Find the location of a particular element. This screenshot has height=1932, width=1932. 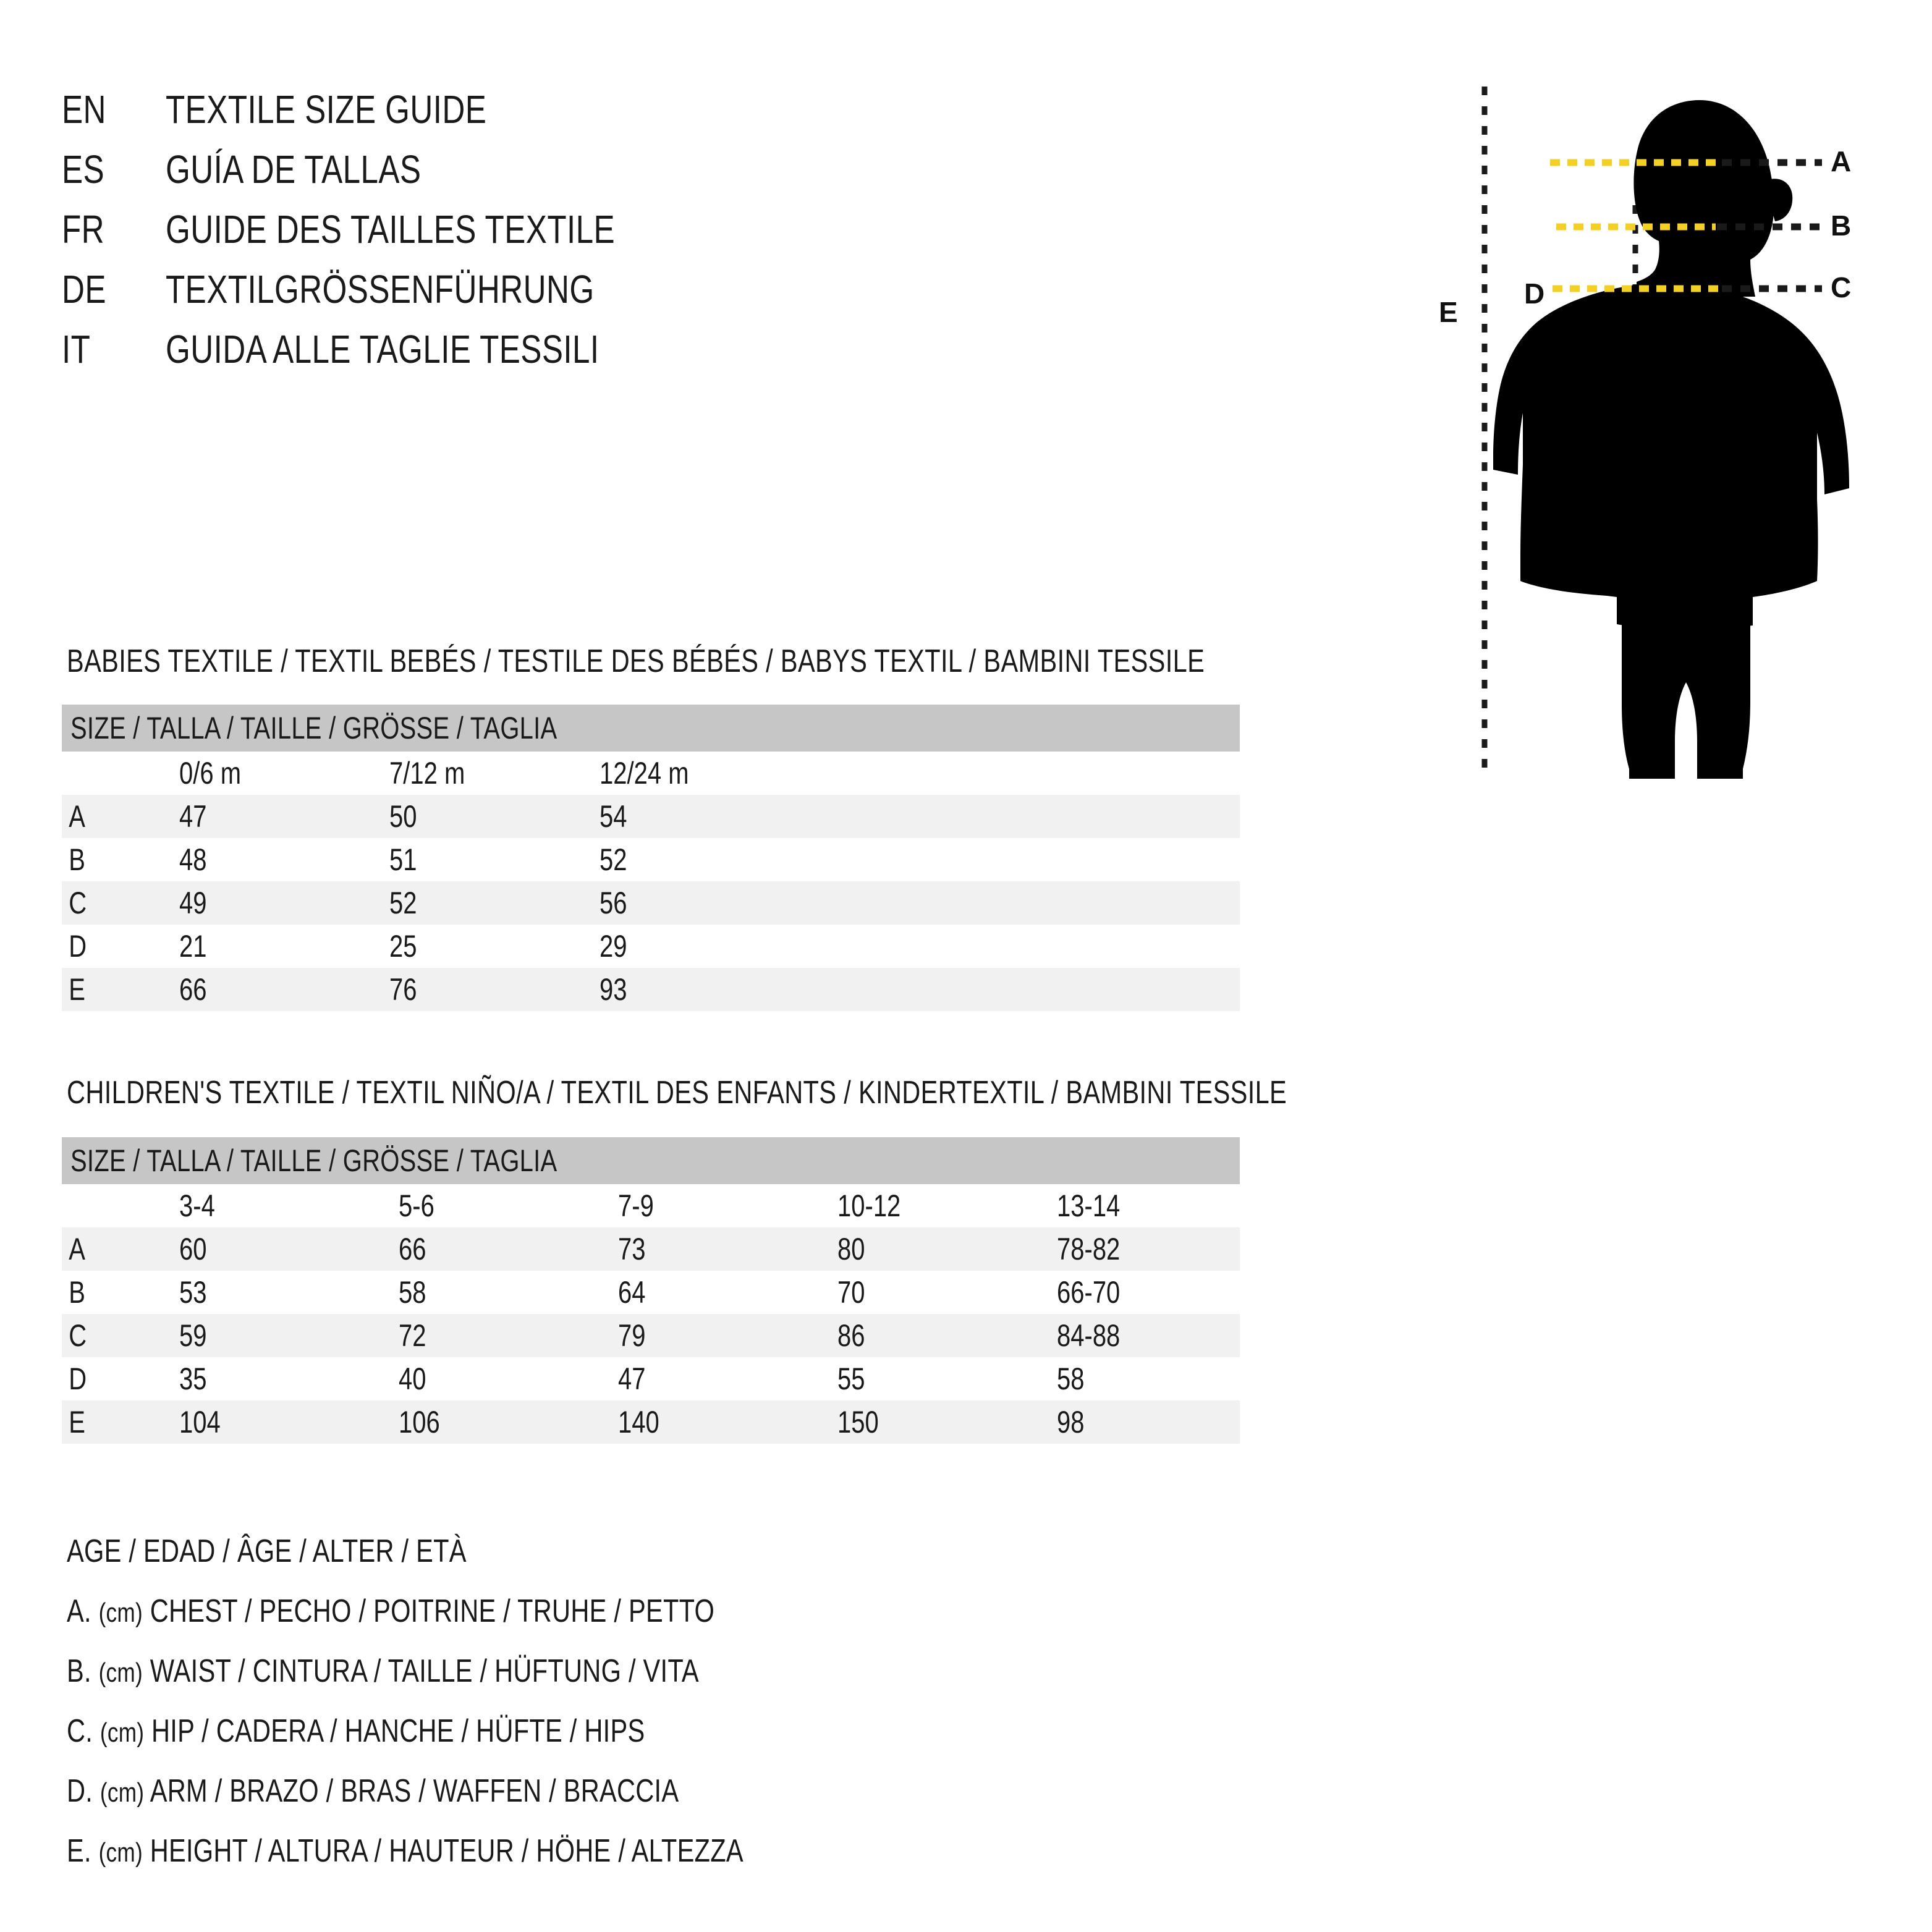

table-row: A 47 50 54 is located at coordinates (651, 816).